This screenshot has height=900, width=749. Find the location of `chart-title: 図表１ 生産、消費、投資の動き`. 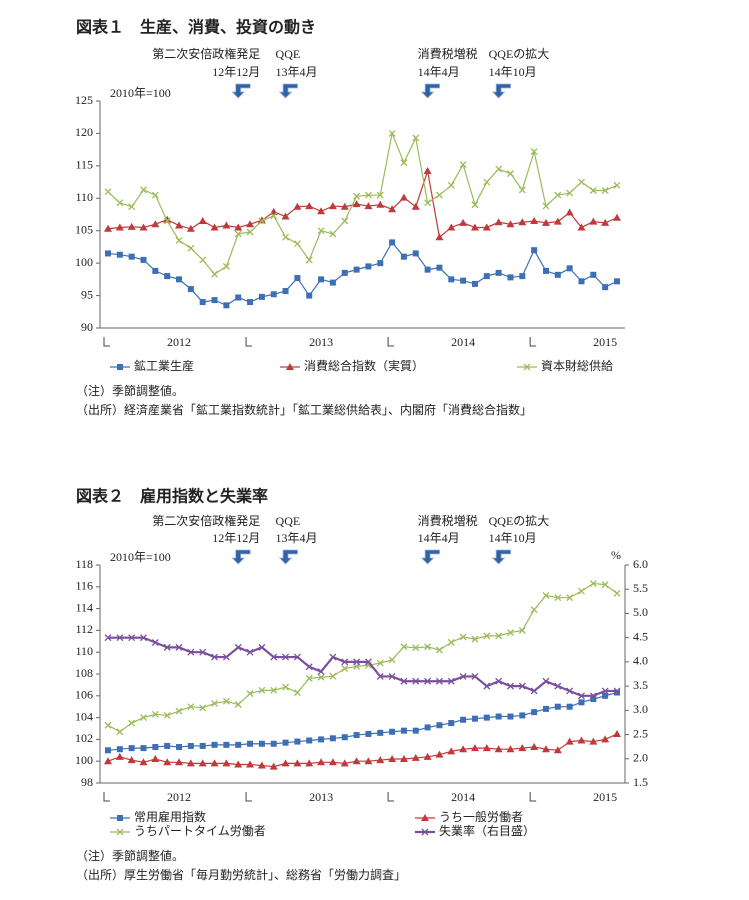

chart-title: 図表１ 生産、消費、投資の動き is located at coordinates (196, 27).